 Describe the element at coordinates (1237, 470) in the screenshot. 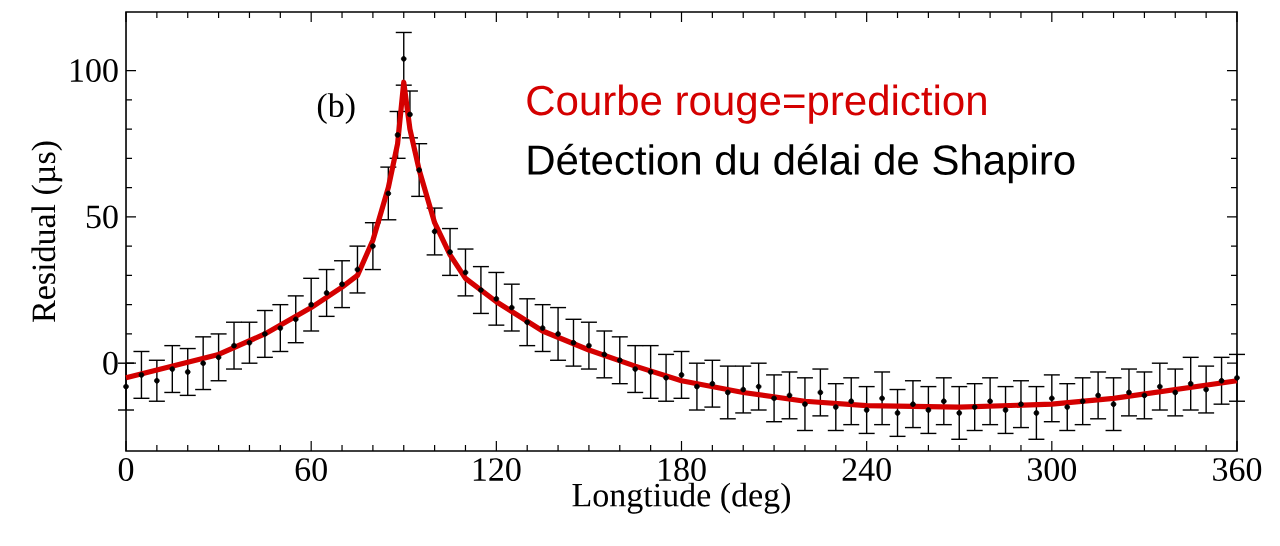

I see `x-tick-label: 360` at that location.